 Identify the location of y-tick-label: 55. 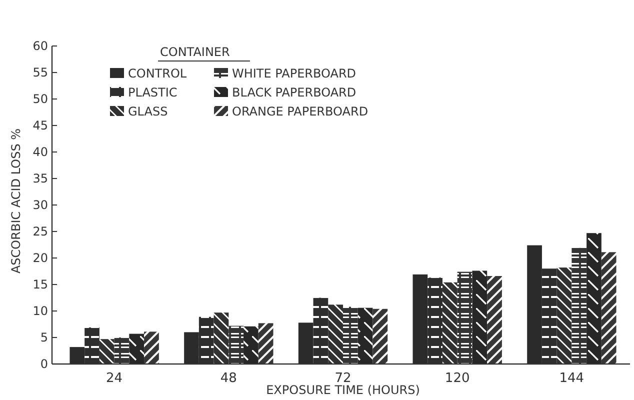
(40, 73).